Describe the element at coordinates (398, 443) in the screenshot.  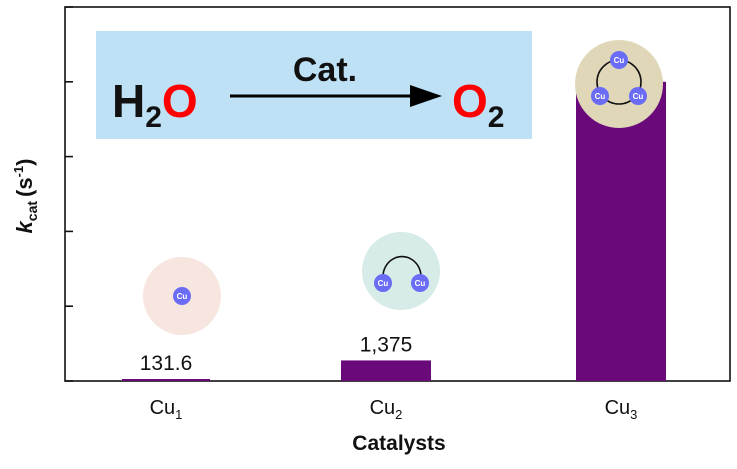
I see `x-axis-label: Catalysts` at that location.